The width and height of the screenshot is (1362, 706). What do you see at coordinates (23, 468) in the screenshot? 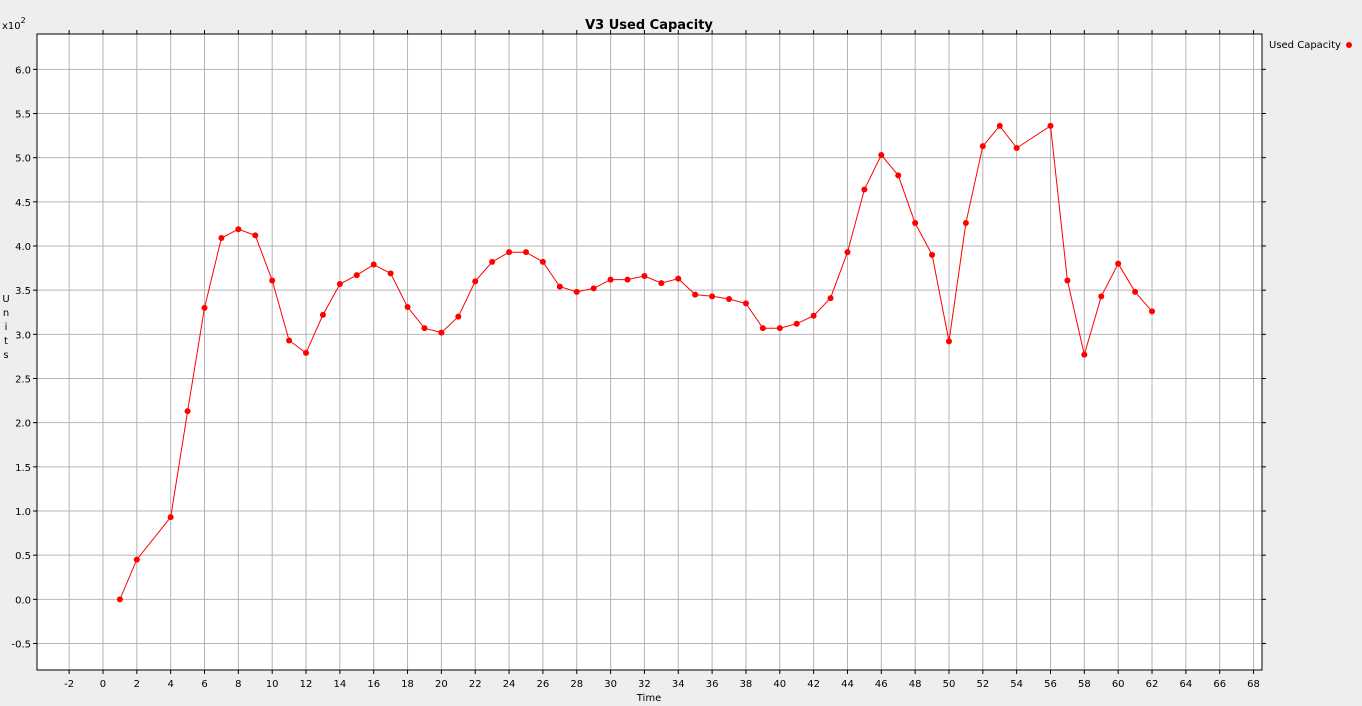
I see `y-tick-label: 1.5` at bounding box center [23, 468].